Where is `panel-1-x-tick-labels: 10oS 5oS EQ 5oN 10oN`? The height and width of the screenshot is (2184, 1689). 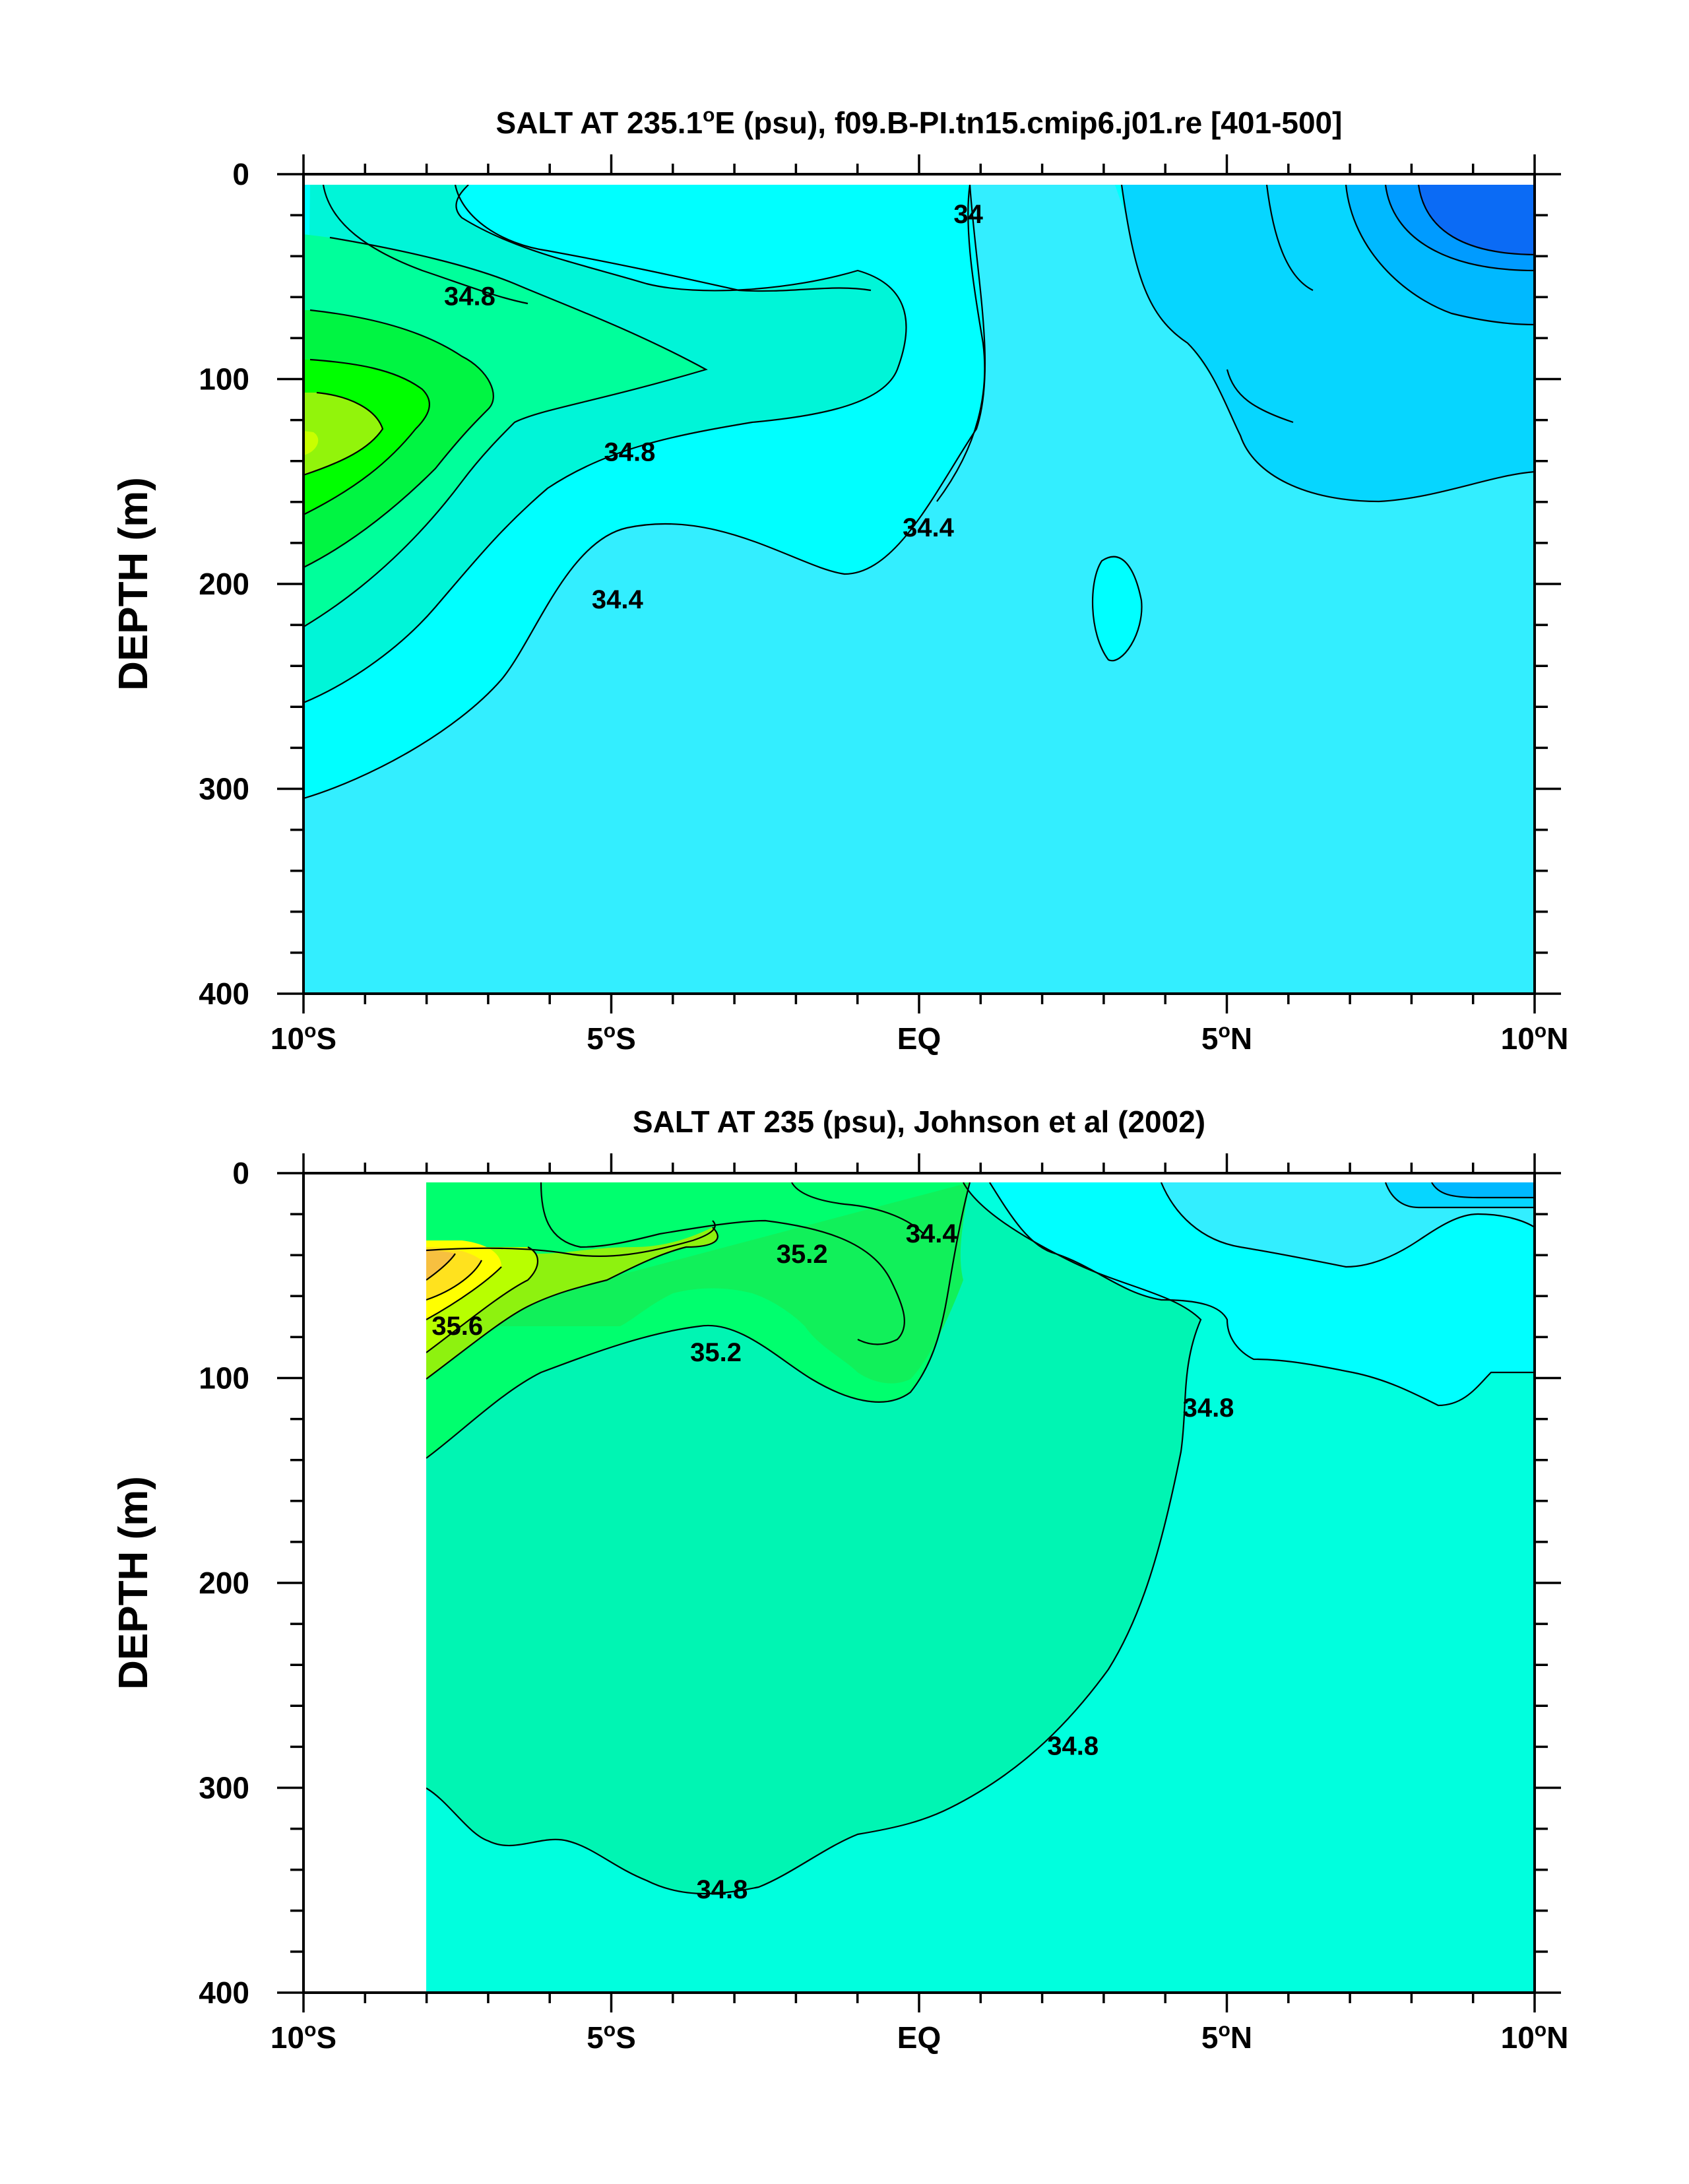
panel-1-x-tick-labels: 10oS 5oS EQ 5oN 10oN is located at coordinates (919, 1038).